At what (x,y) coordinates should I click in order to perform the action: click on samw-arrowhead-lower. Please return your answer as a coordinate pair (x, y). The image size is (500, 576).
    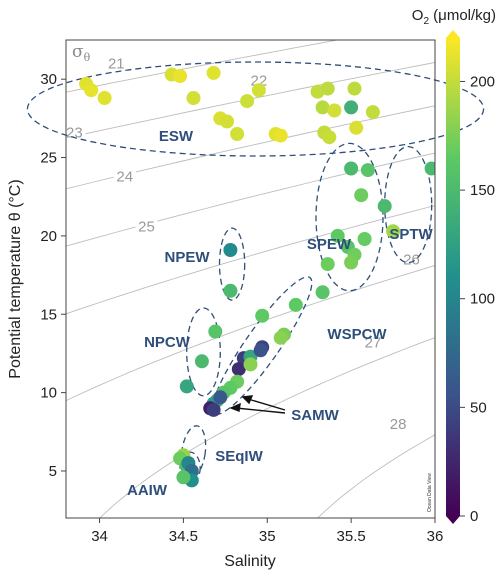
    Looking at the image, I should click on (235, 407).